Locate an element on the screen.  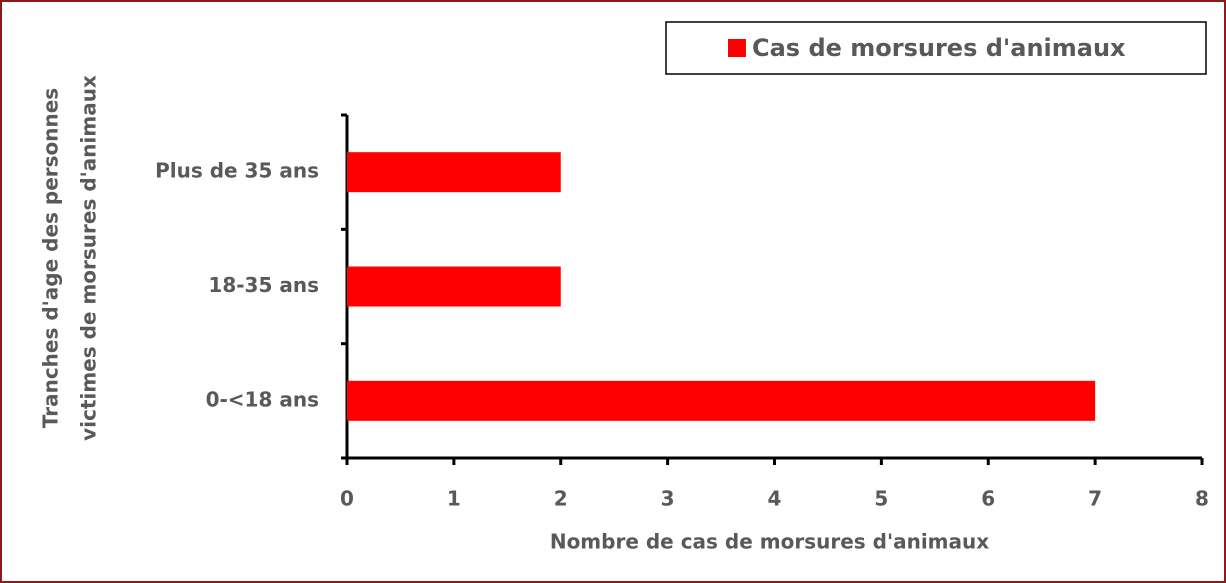
legend-swatch is located at coordinates (737, 48).